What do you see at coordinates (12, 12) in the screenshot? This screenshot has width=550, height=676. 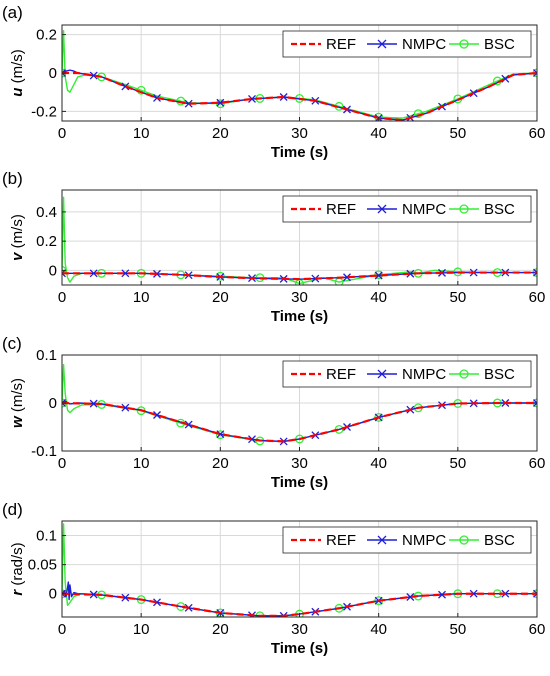 I see `panel-label: (a)` at bounding box center [12, 12].